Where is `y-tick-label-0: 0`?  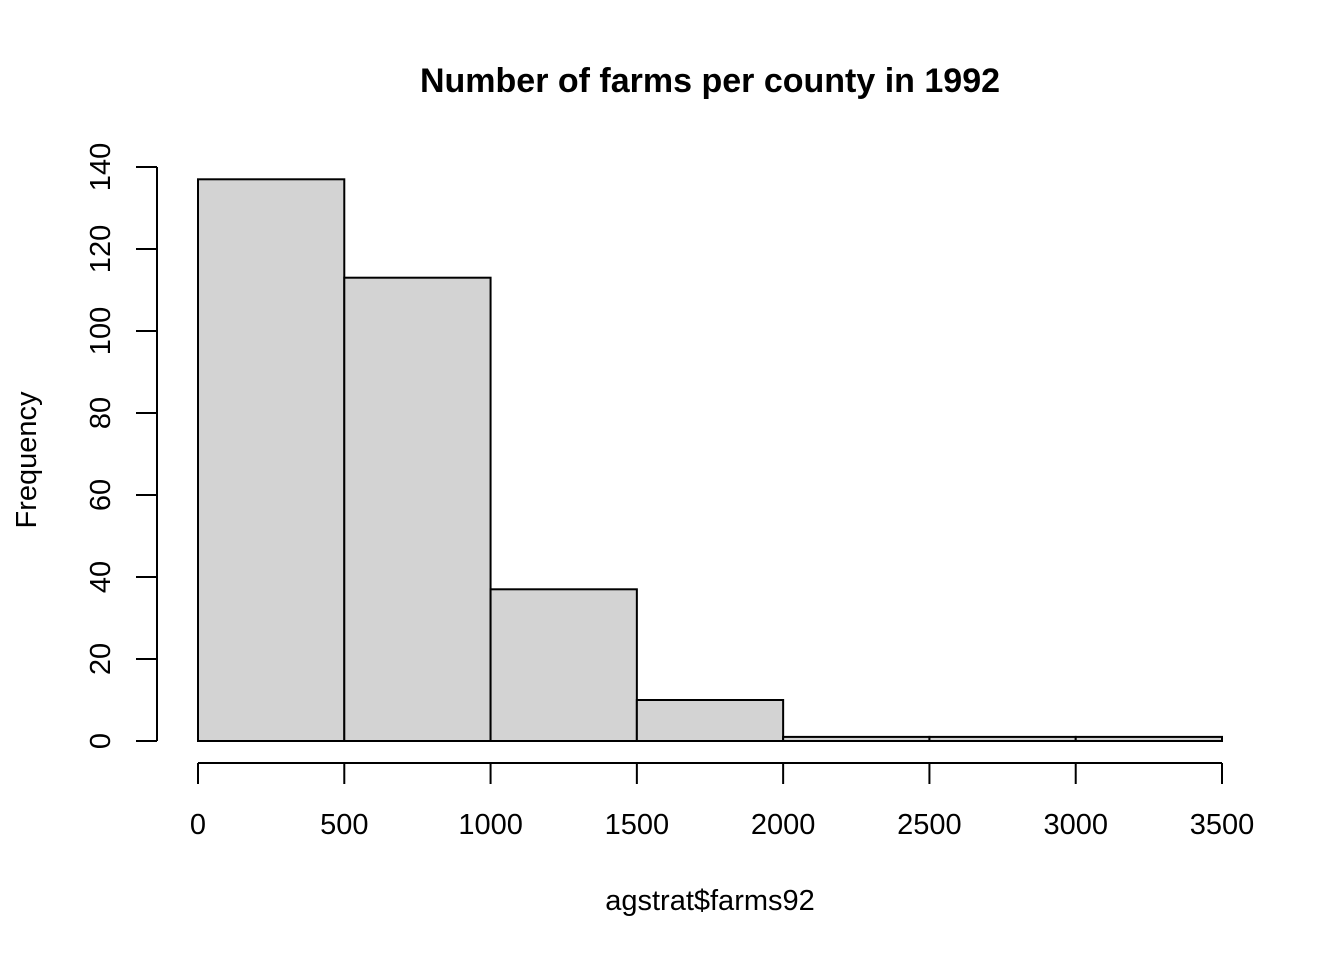
y-tick-label-0: 0 is located at coordinates (101, 741).